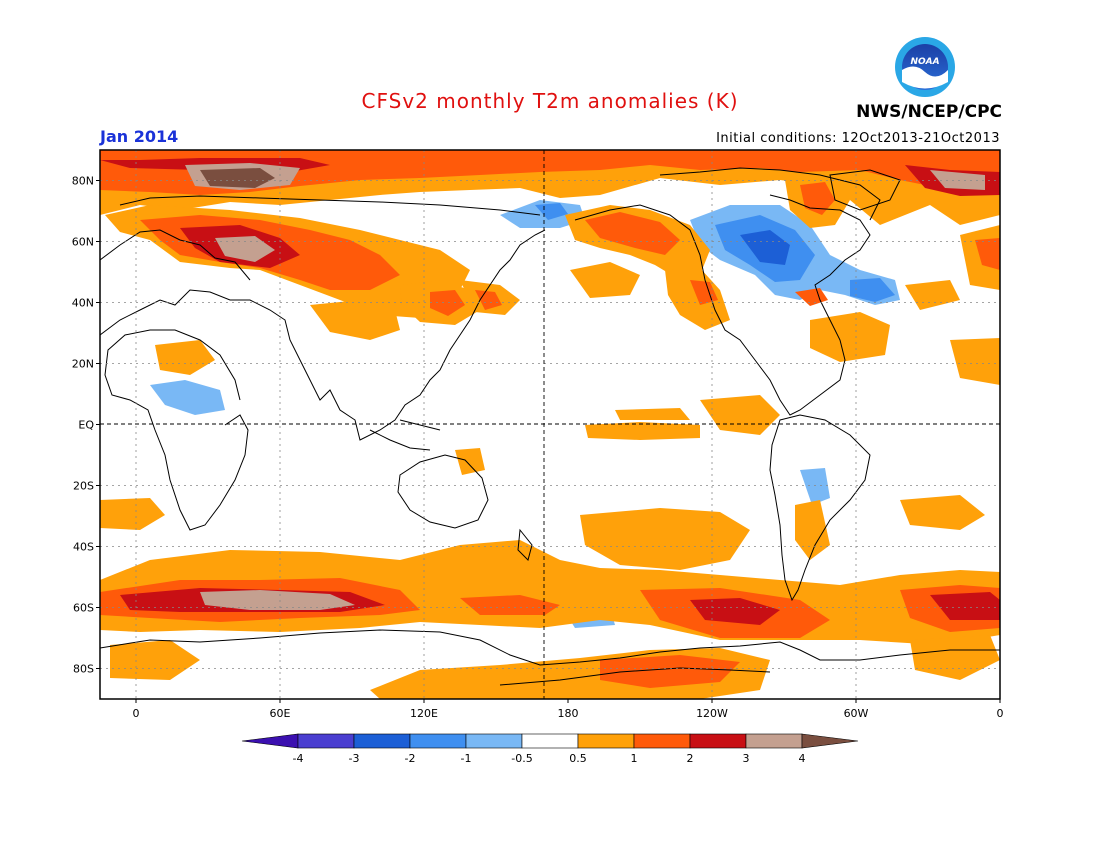  What do you see at coordinates (632, 233) in the screenshot?
I see `anomaly-bering-red` at bounding box center [632, 233].